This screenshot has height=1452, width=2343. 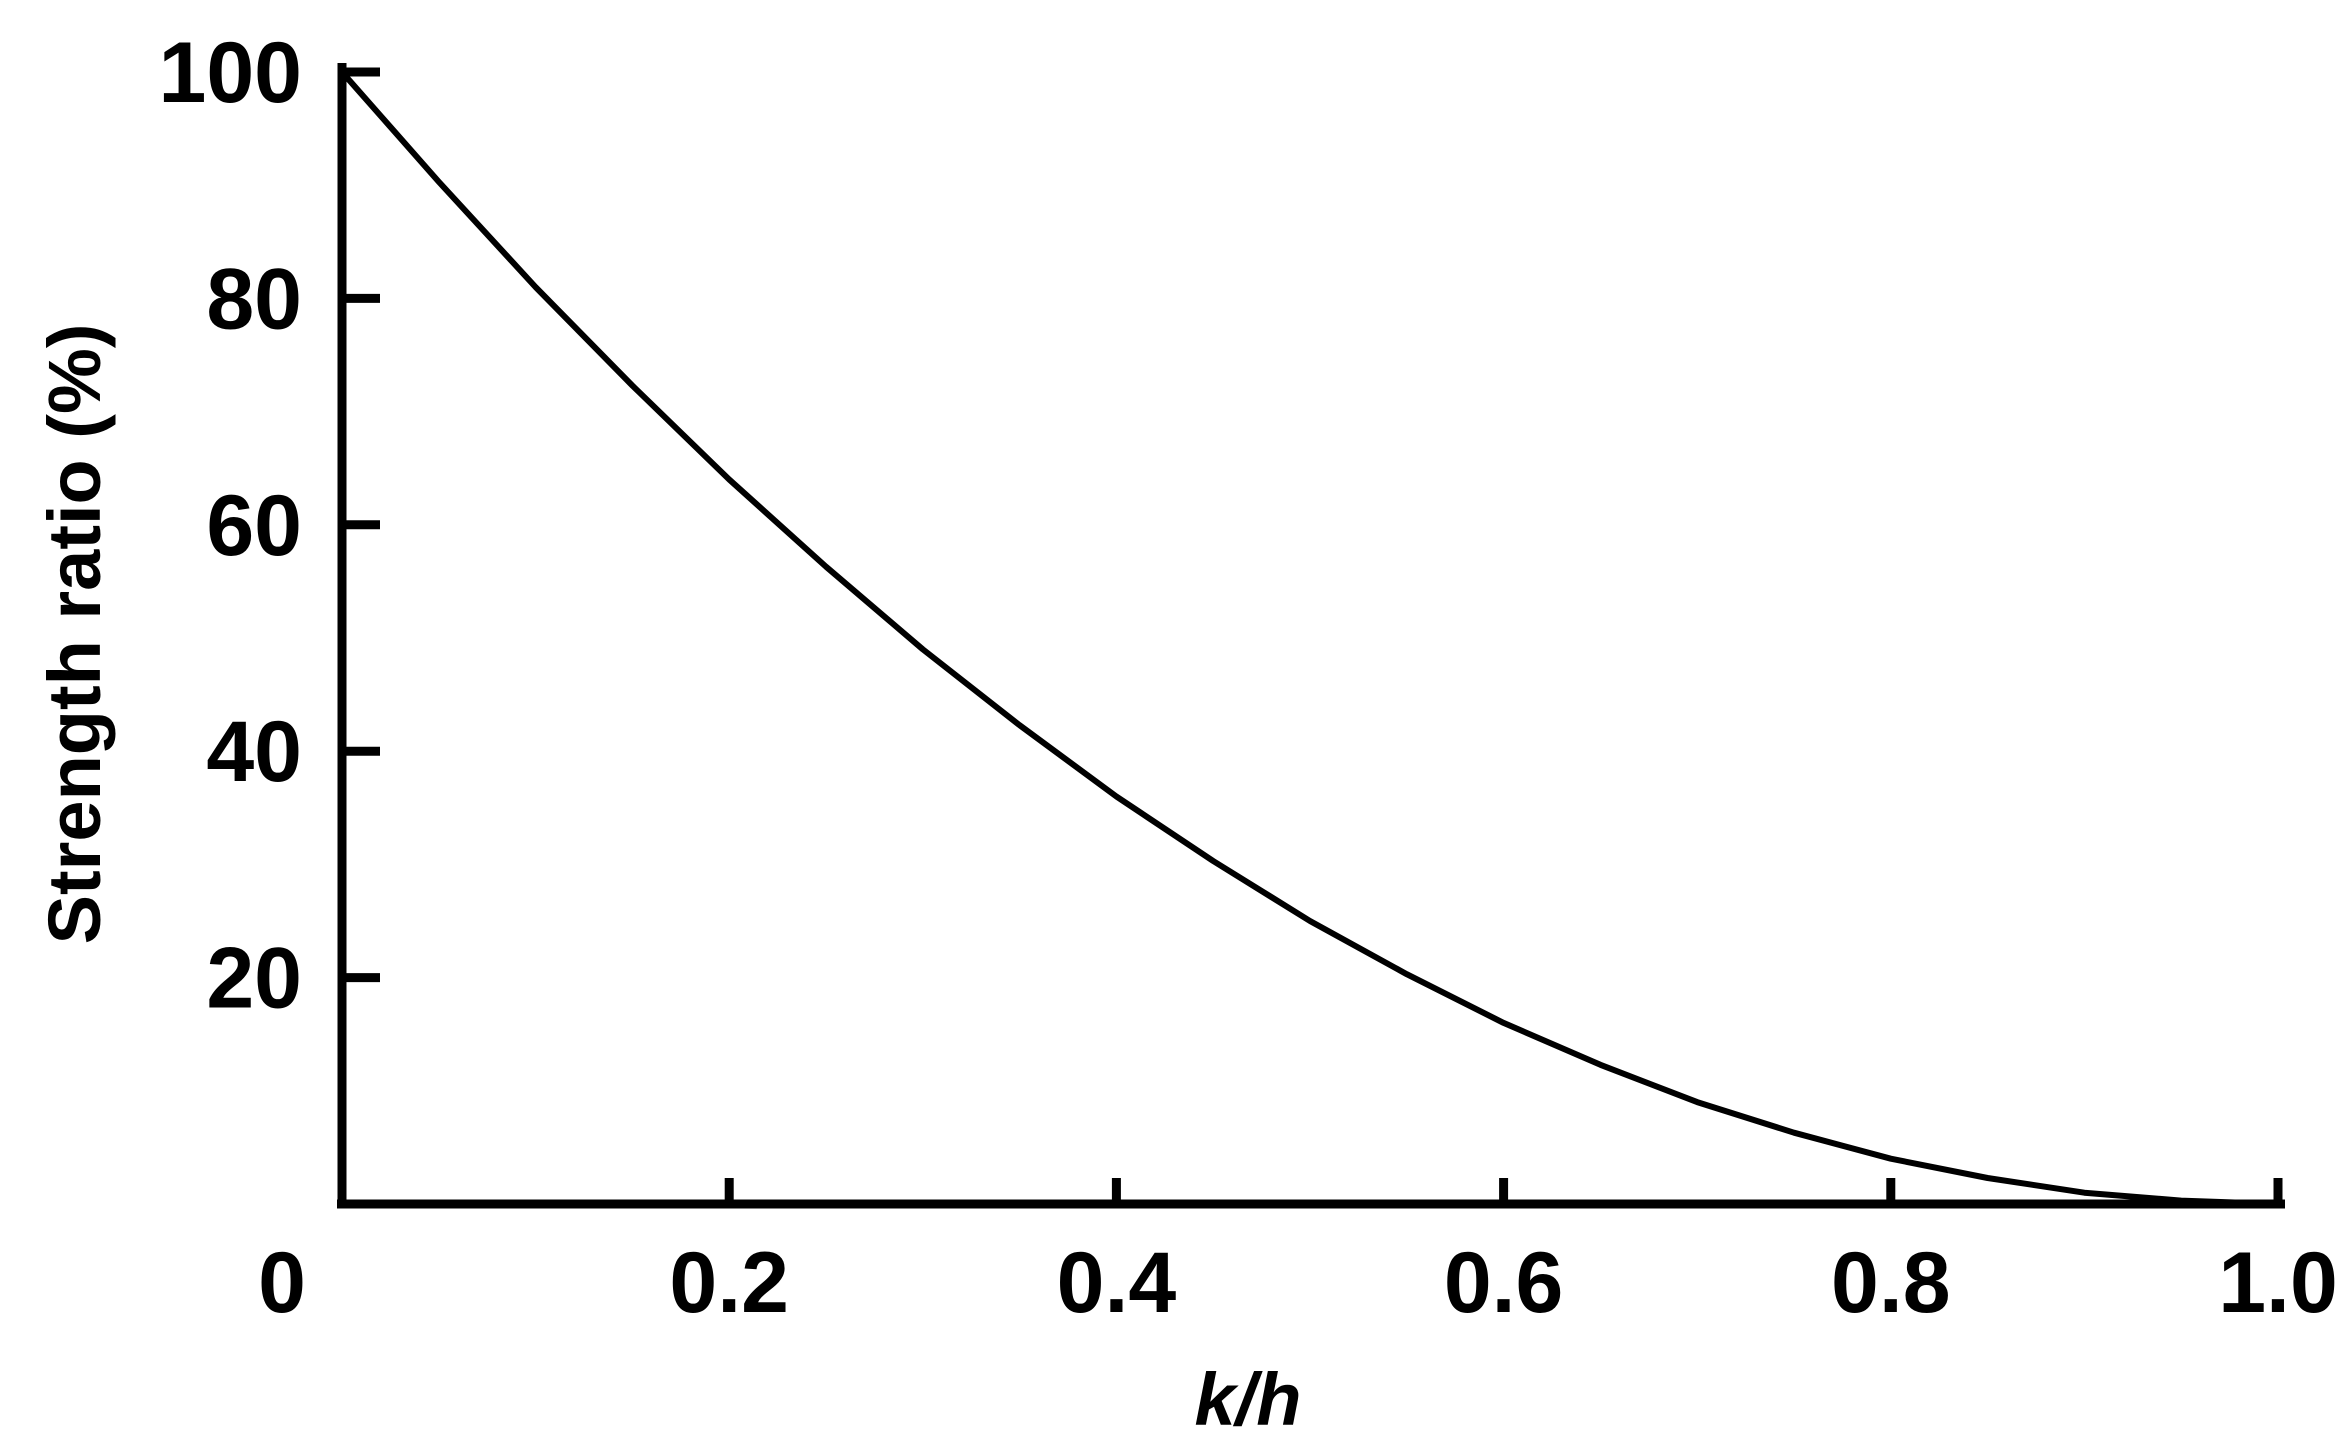 I want to click on x-tick-label-2: 0.4, so click(x=1117, y=1283).